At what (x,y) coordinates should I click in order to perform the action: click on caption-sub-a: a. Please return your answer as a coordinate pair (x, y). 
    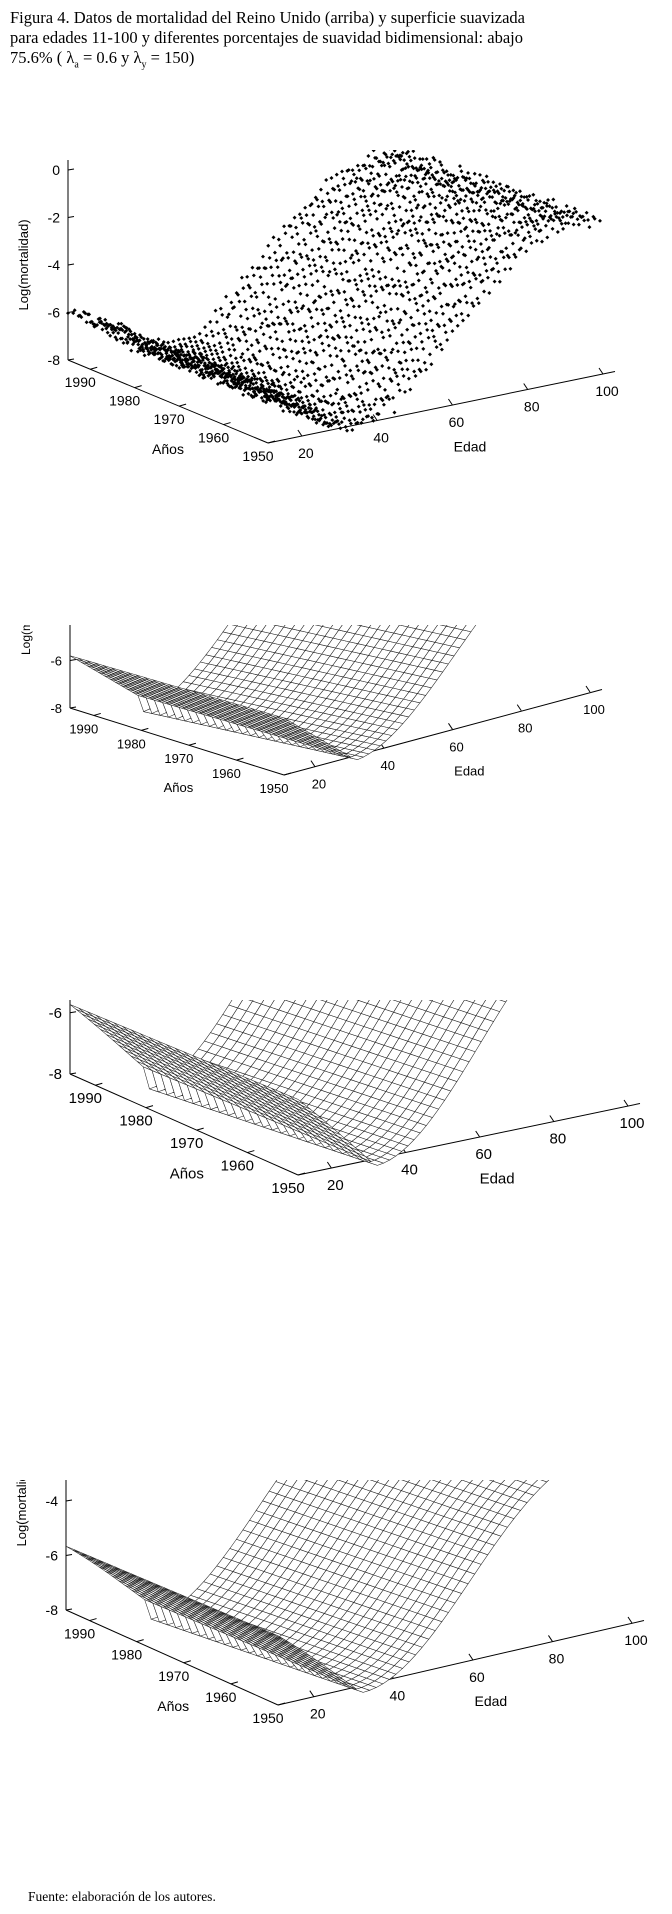
    Looking at the image, I should click on (76, 65).